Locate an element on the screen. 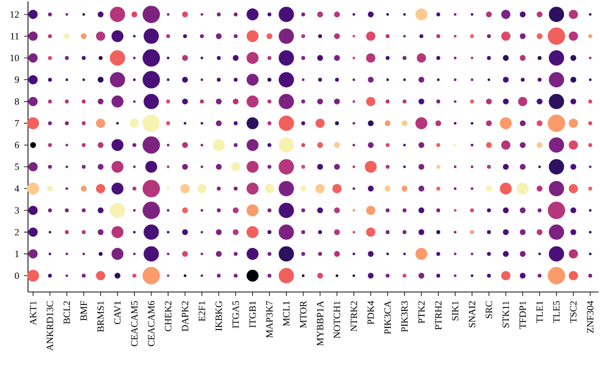  y-tick-label: 11 is located at coordinates (14, 36).